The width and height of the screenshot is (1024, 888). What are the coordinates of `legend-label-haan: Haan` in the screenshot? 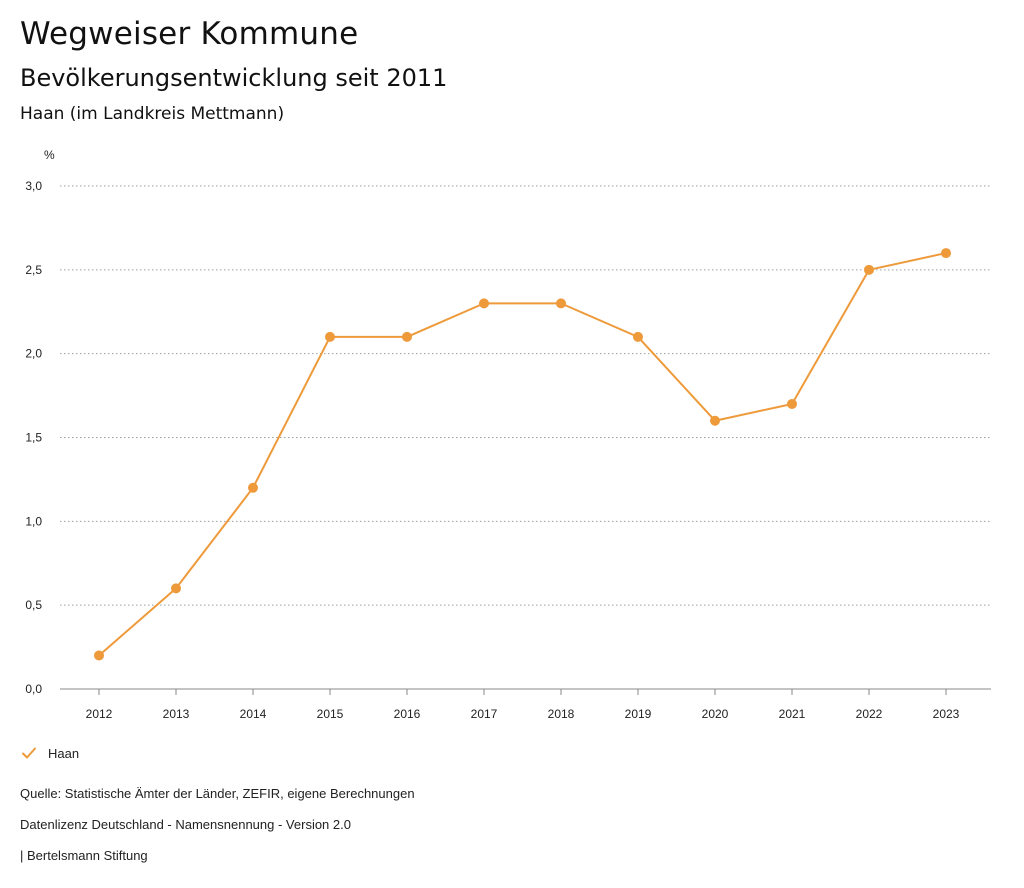 It's located at (64, 753).